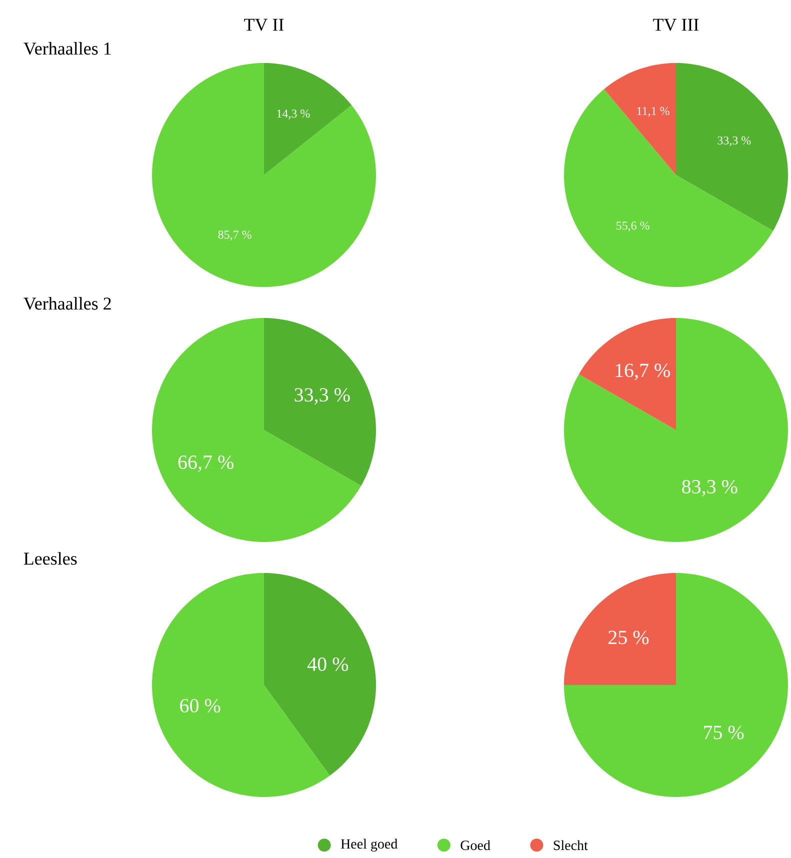 This screenshot has width=791, height=858. I want to click on legend-label: Goed, so click(475, 845).